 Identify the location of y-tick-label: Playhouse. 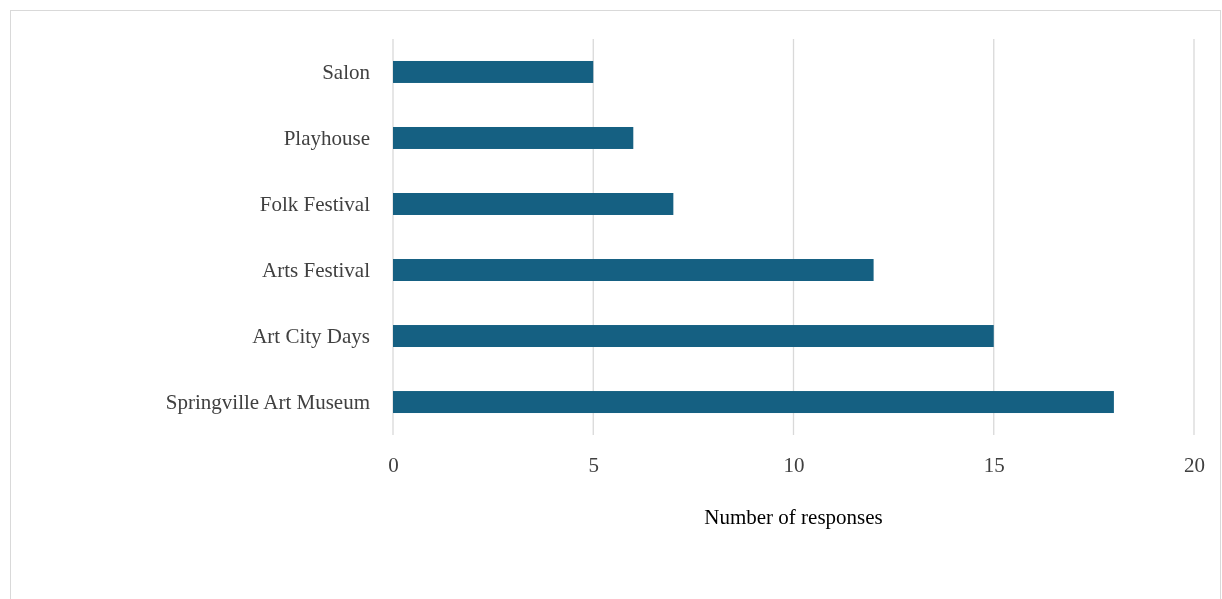
(326, 137).